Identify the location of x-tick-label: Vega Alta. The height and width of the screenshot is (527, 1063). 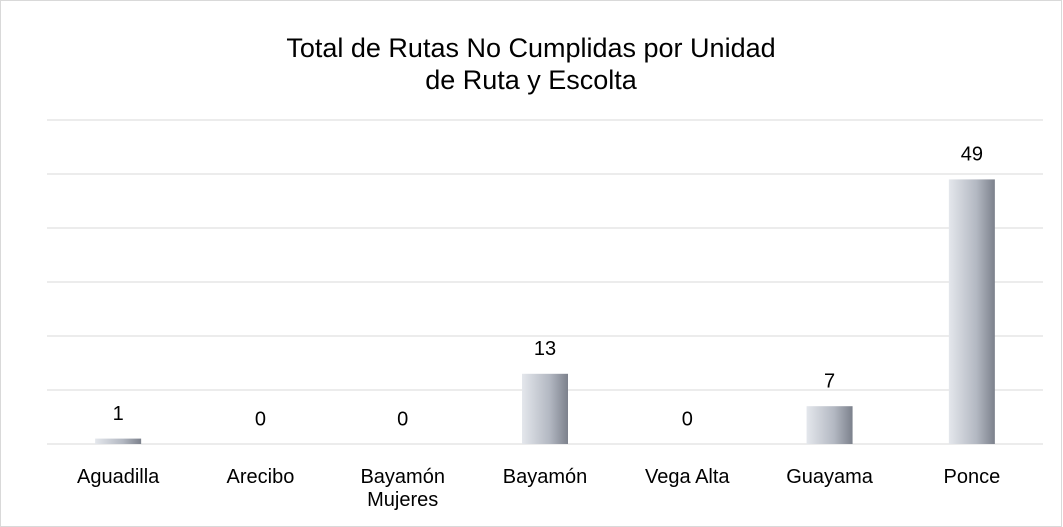
(687, 477).